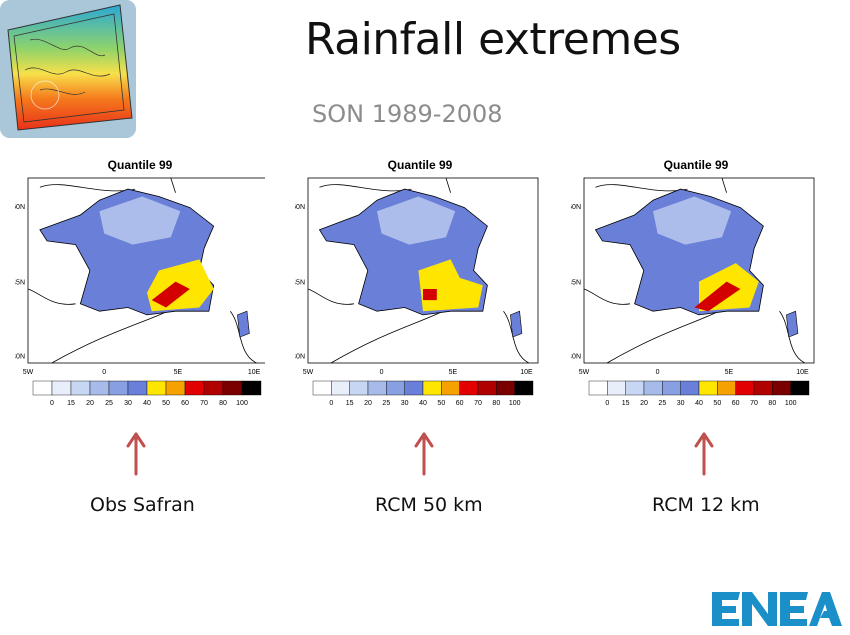  What do you see at coordinates (493, 39) in the screenshot?
I see `slide-title: Rainfall extremes` at bounding box center [493, 39].